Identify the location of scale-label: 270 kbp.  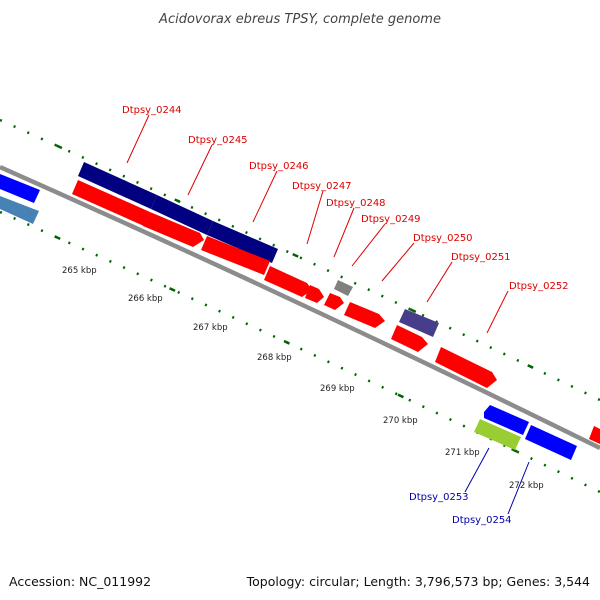
(400, 421).